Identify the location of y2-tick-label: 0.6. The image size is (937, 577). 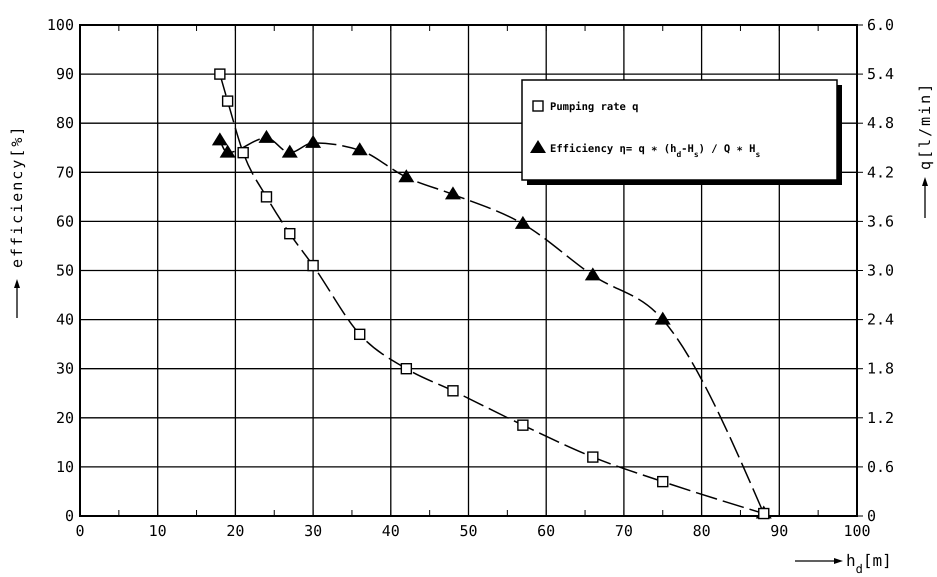
(880, 467).